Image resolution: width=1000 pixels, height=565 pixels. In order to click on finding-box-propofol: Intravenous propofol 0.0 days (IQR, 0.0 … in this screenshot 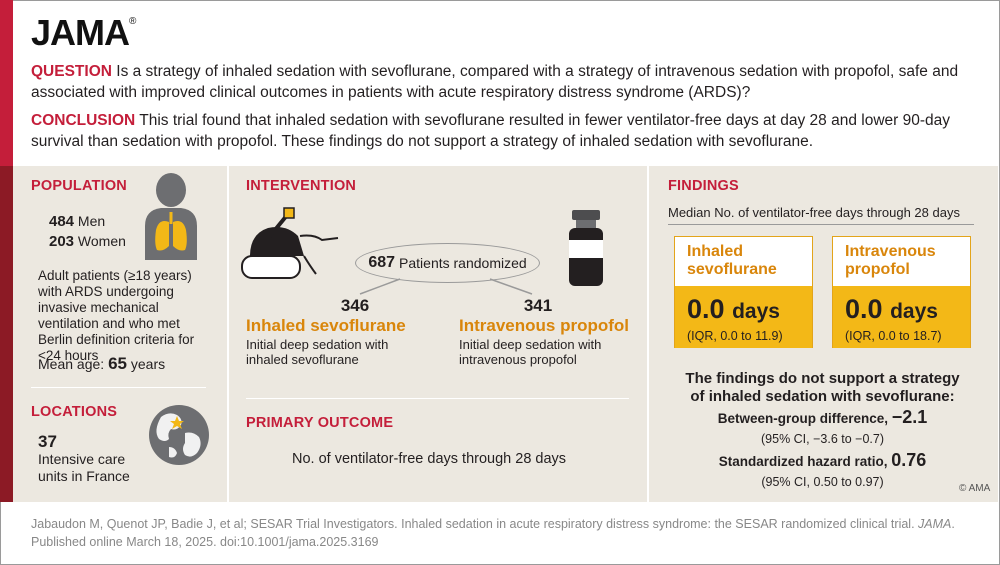, I will do `click(901, 292)`.